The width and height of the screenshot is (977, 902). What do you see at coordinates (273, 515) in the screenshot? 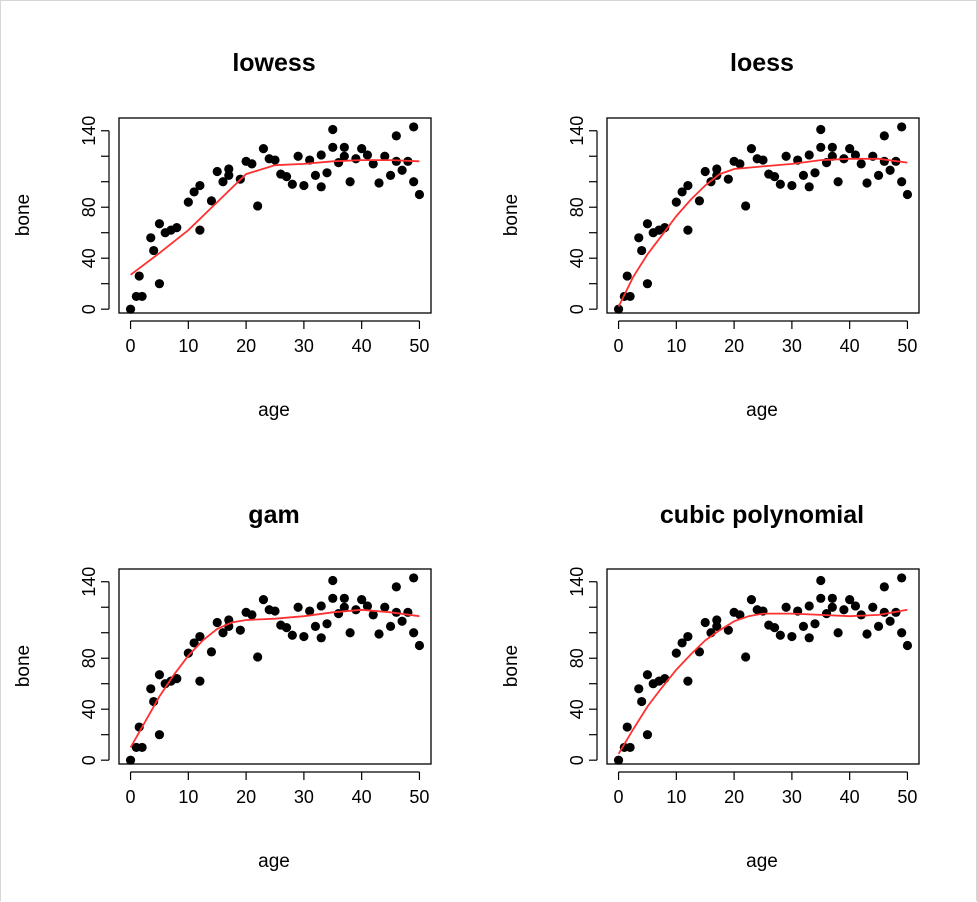
I see `chart-title: gam` at bounding box center [273, 515].